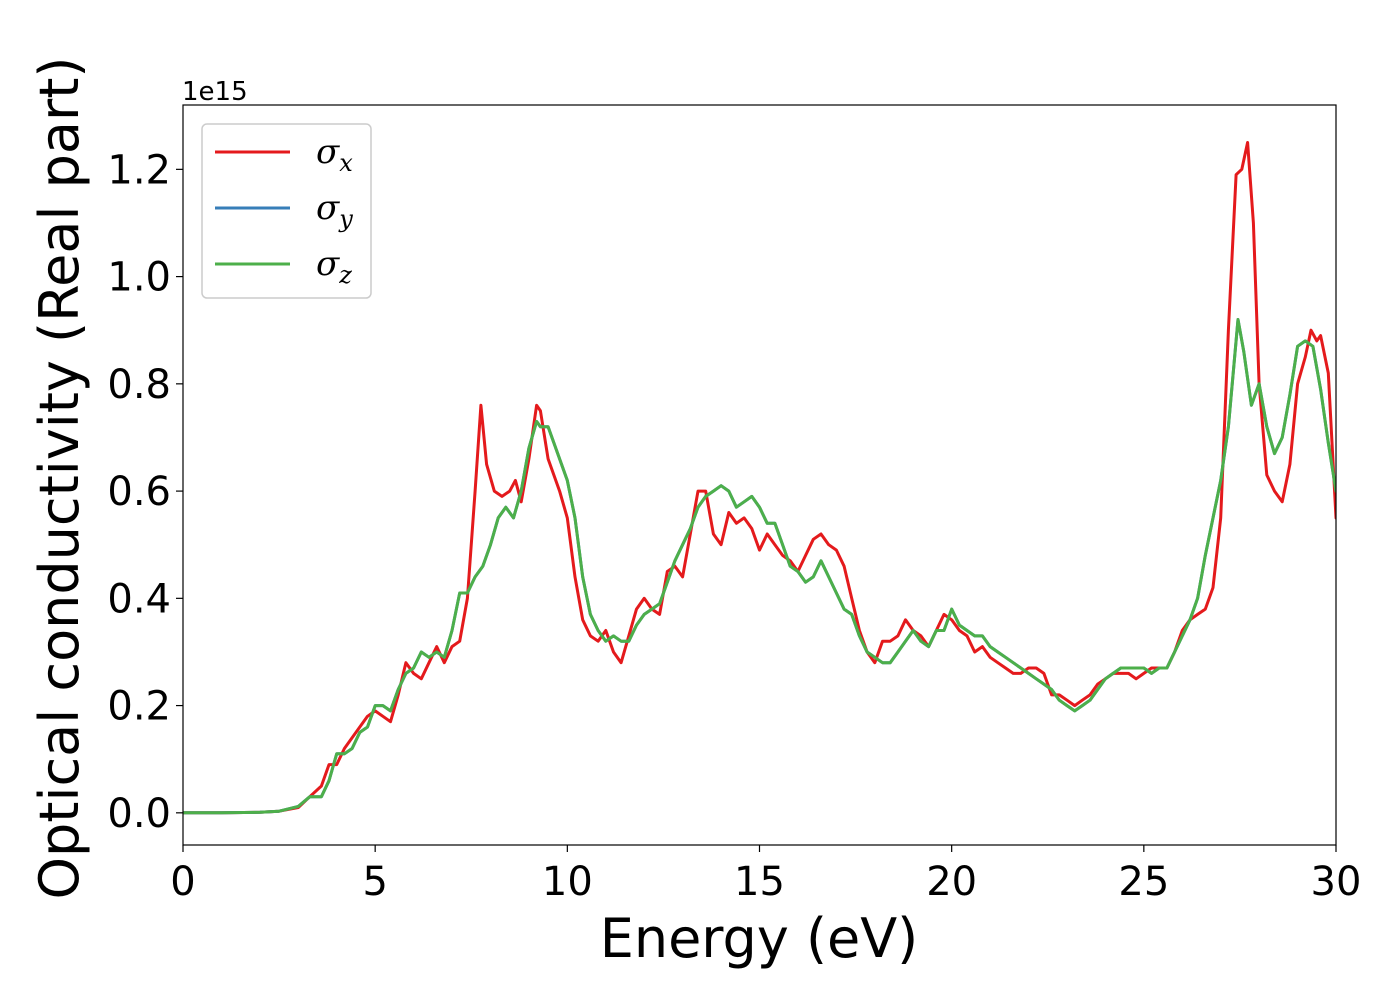 The width and height of the screenshot is (1400, 1000). Describe the element at coordinates (334, 154) in the screenshot. I see `legend-label-x: σx` at that location.